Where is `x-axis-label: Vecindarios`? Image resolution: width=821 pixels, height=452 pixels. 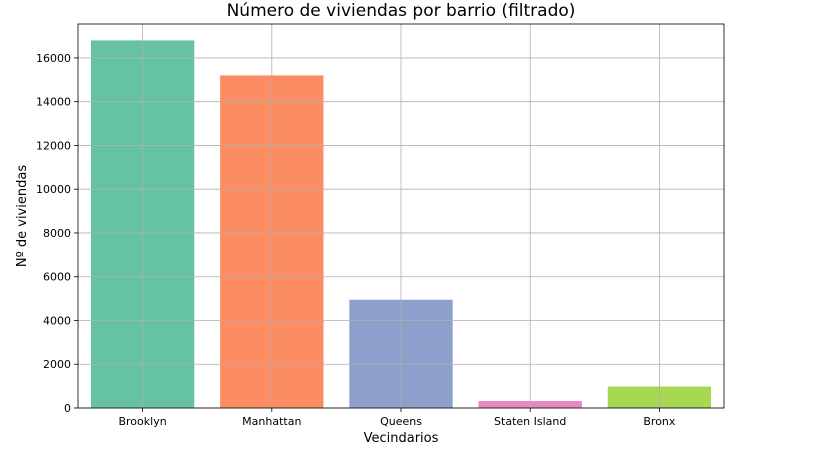
x-axis-label: Vecindarios is located at coordinates (401, 438).